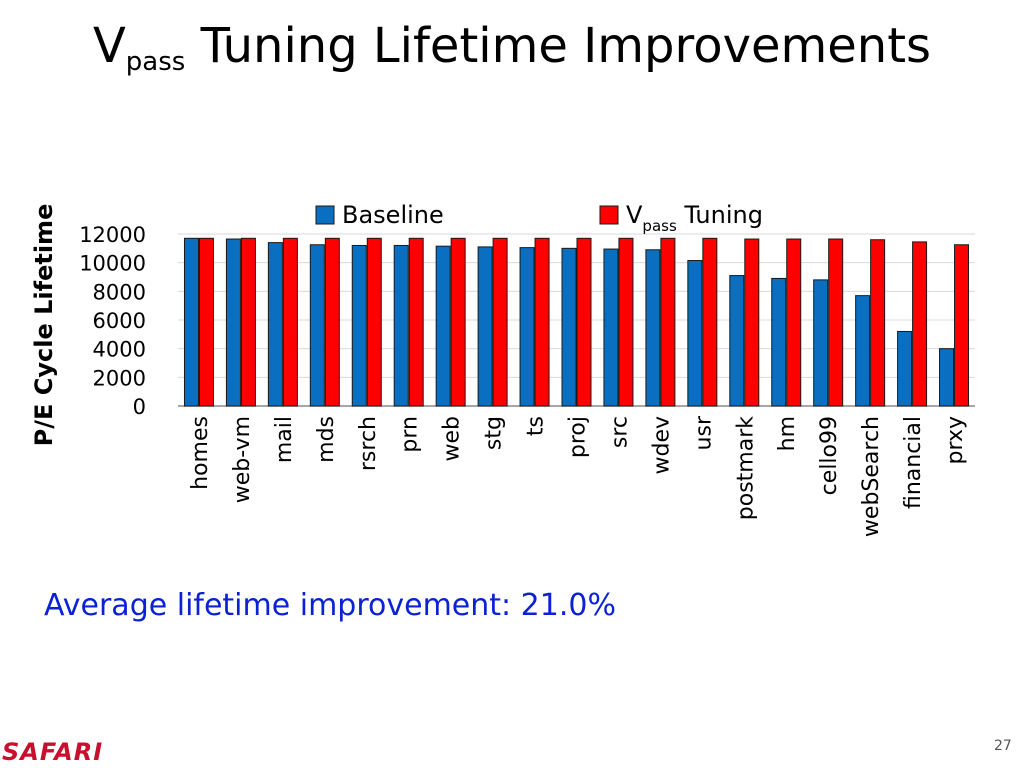 The height and width of the screenshot is (768, 1024). Describe the element at coordinates (359, 325) in the screenshot. I see `bar-baseline-rsrch` at that location.